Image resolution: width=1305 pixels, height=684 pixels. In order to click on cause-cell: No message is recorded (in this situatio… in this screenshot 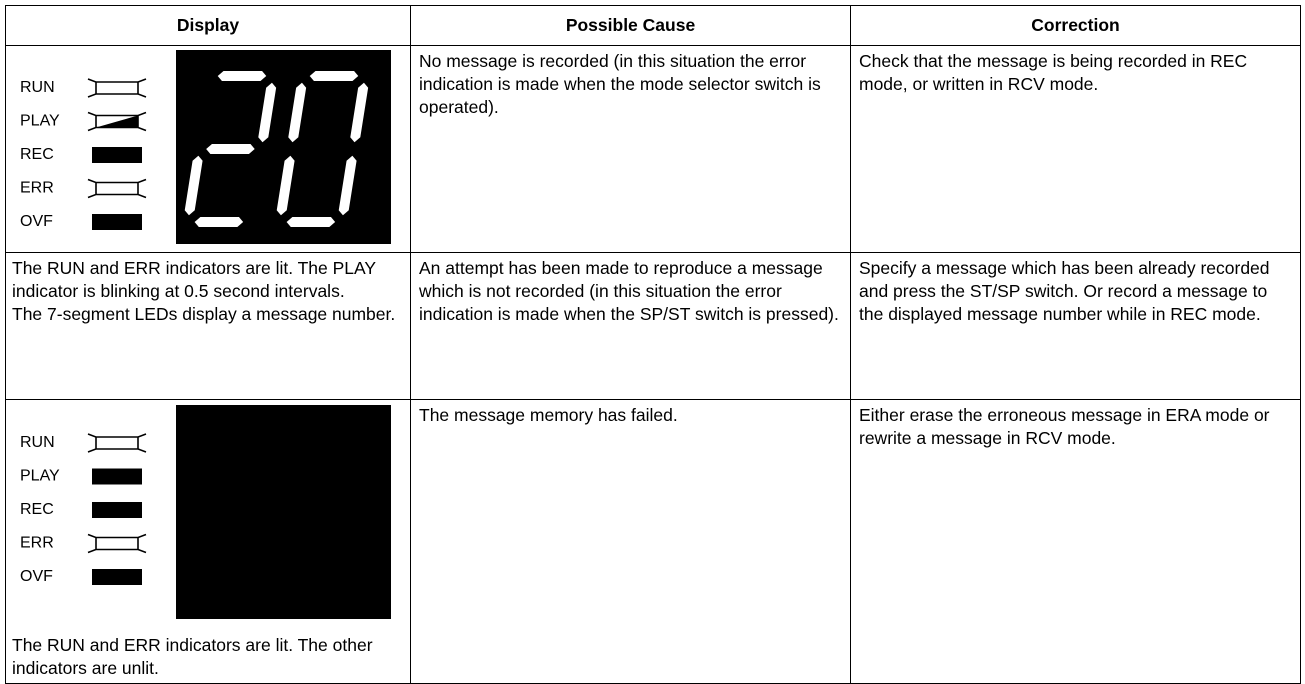, I will do `click(630, 149)`.